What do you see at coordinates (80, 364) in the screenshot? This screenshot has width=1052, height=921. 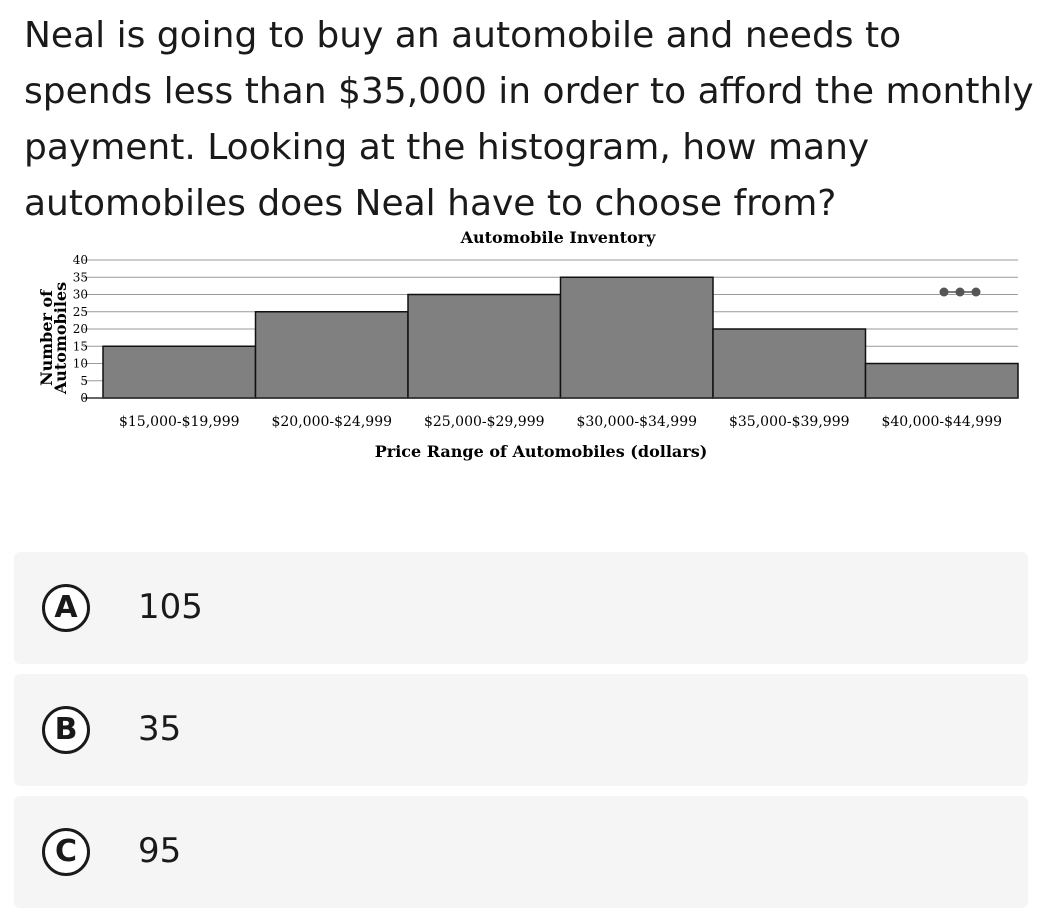 I see `y-tick-label: 10` at bounding box center [80, 364].